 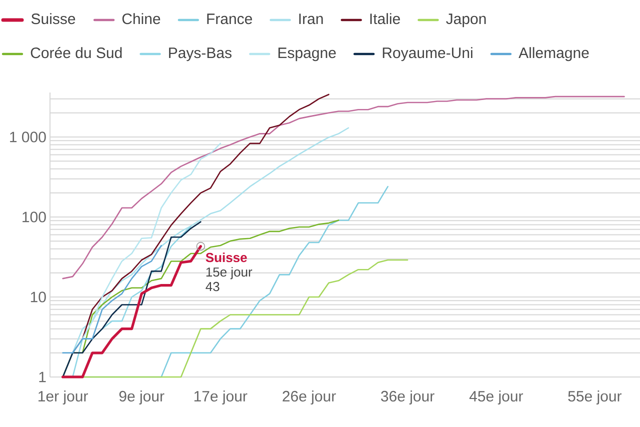 What do you see at coordinates (221, 397) in the screenshot?
I see `x-tick-label: 17e jour` at bounding box center [221, 397].